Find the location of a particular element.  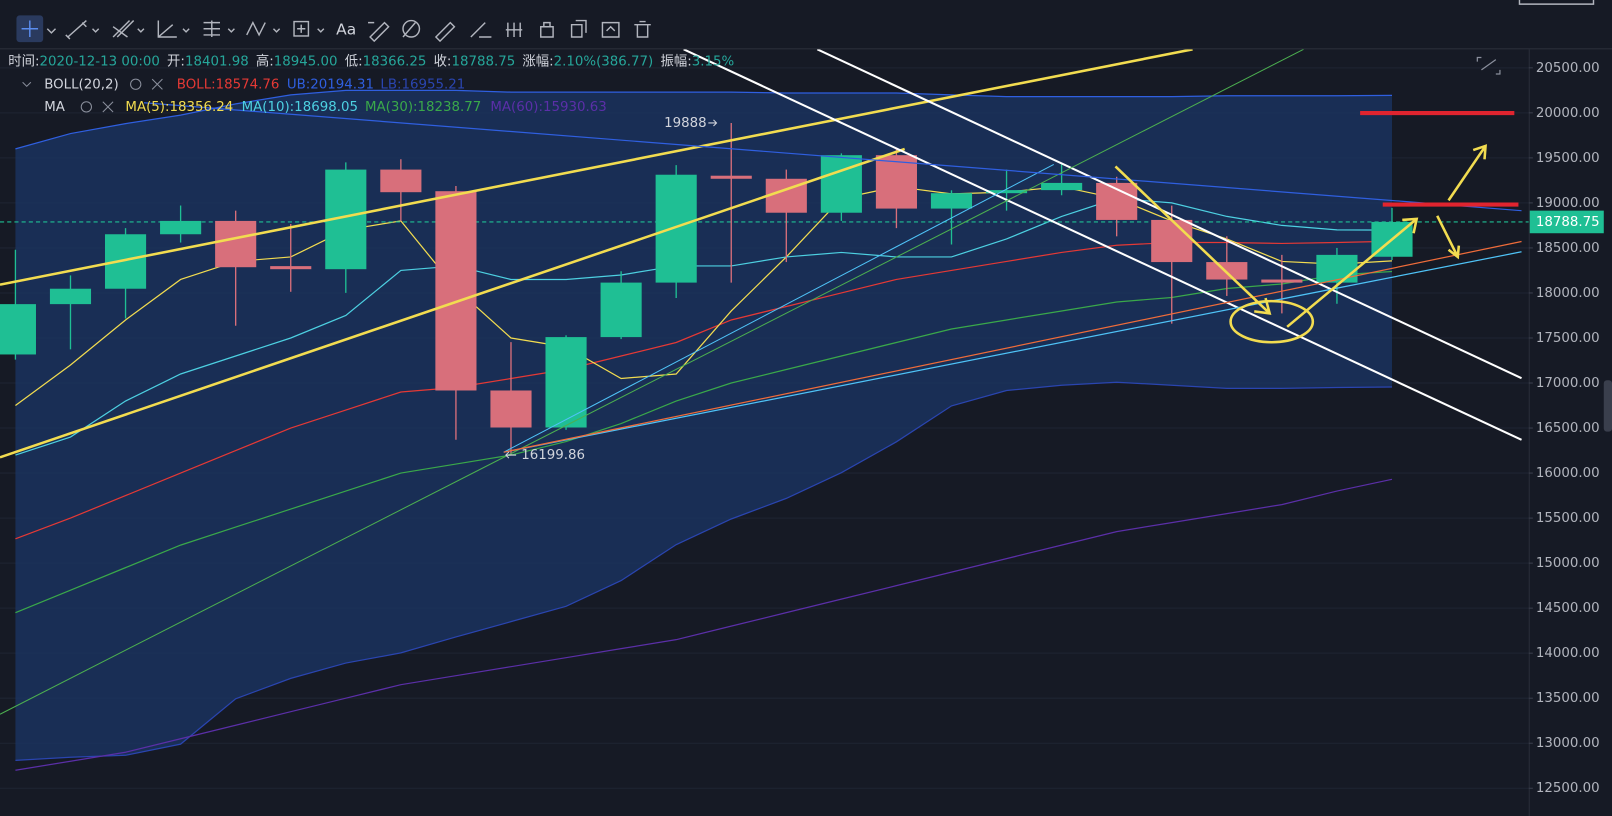

collapse-icon is located at coordinates (27, 84).